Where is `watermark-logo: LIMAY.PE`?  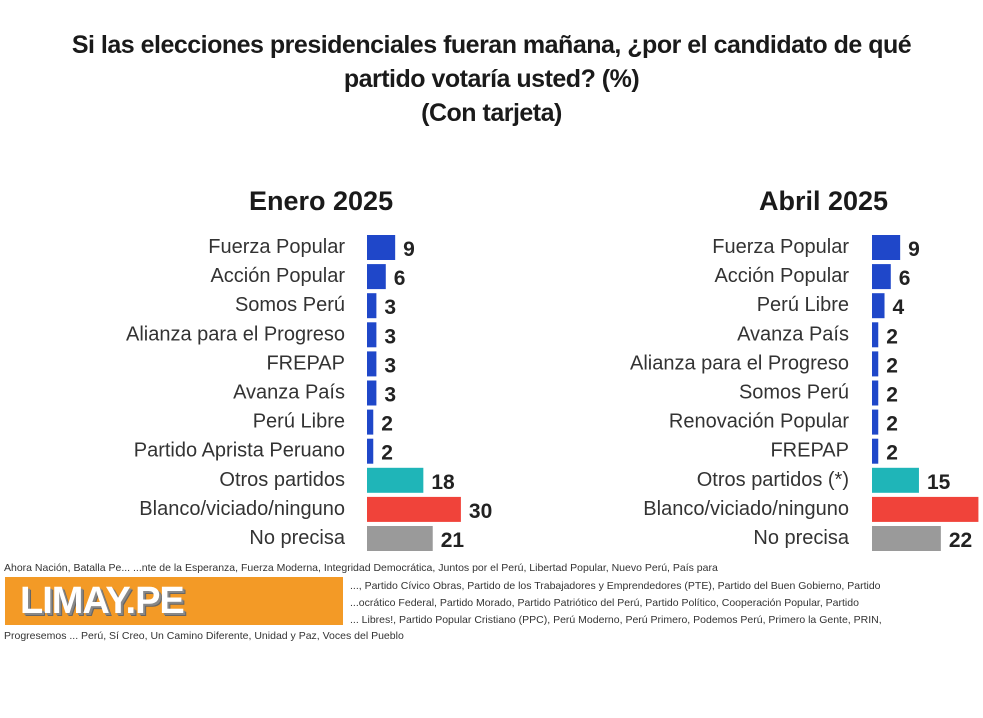
watermark-logo: LIMAY.PE is located at coordinates (102, 601).